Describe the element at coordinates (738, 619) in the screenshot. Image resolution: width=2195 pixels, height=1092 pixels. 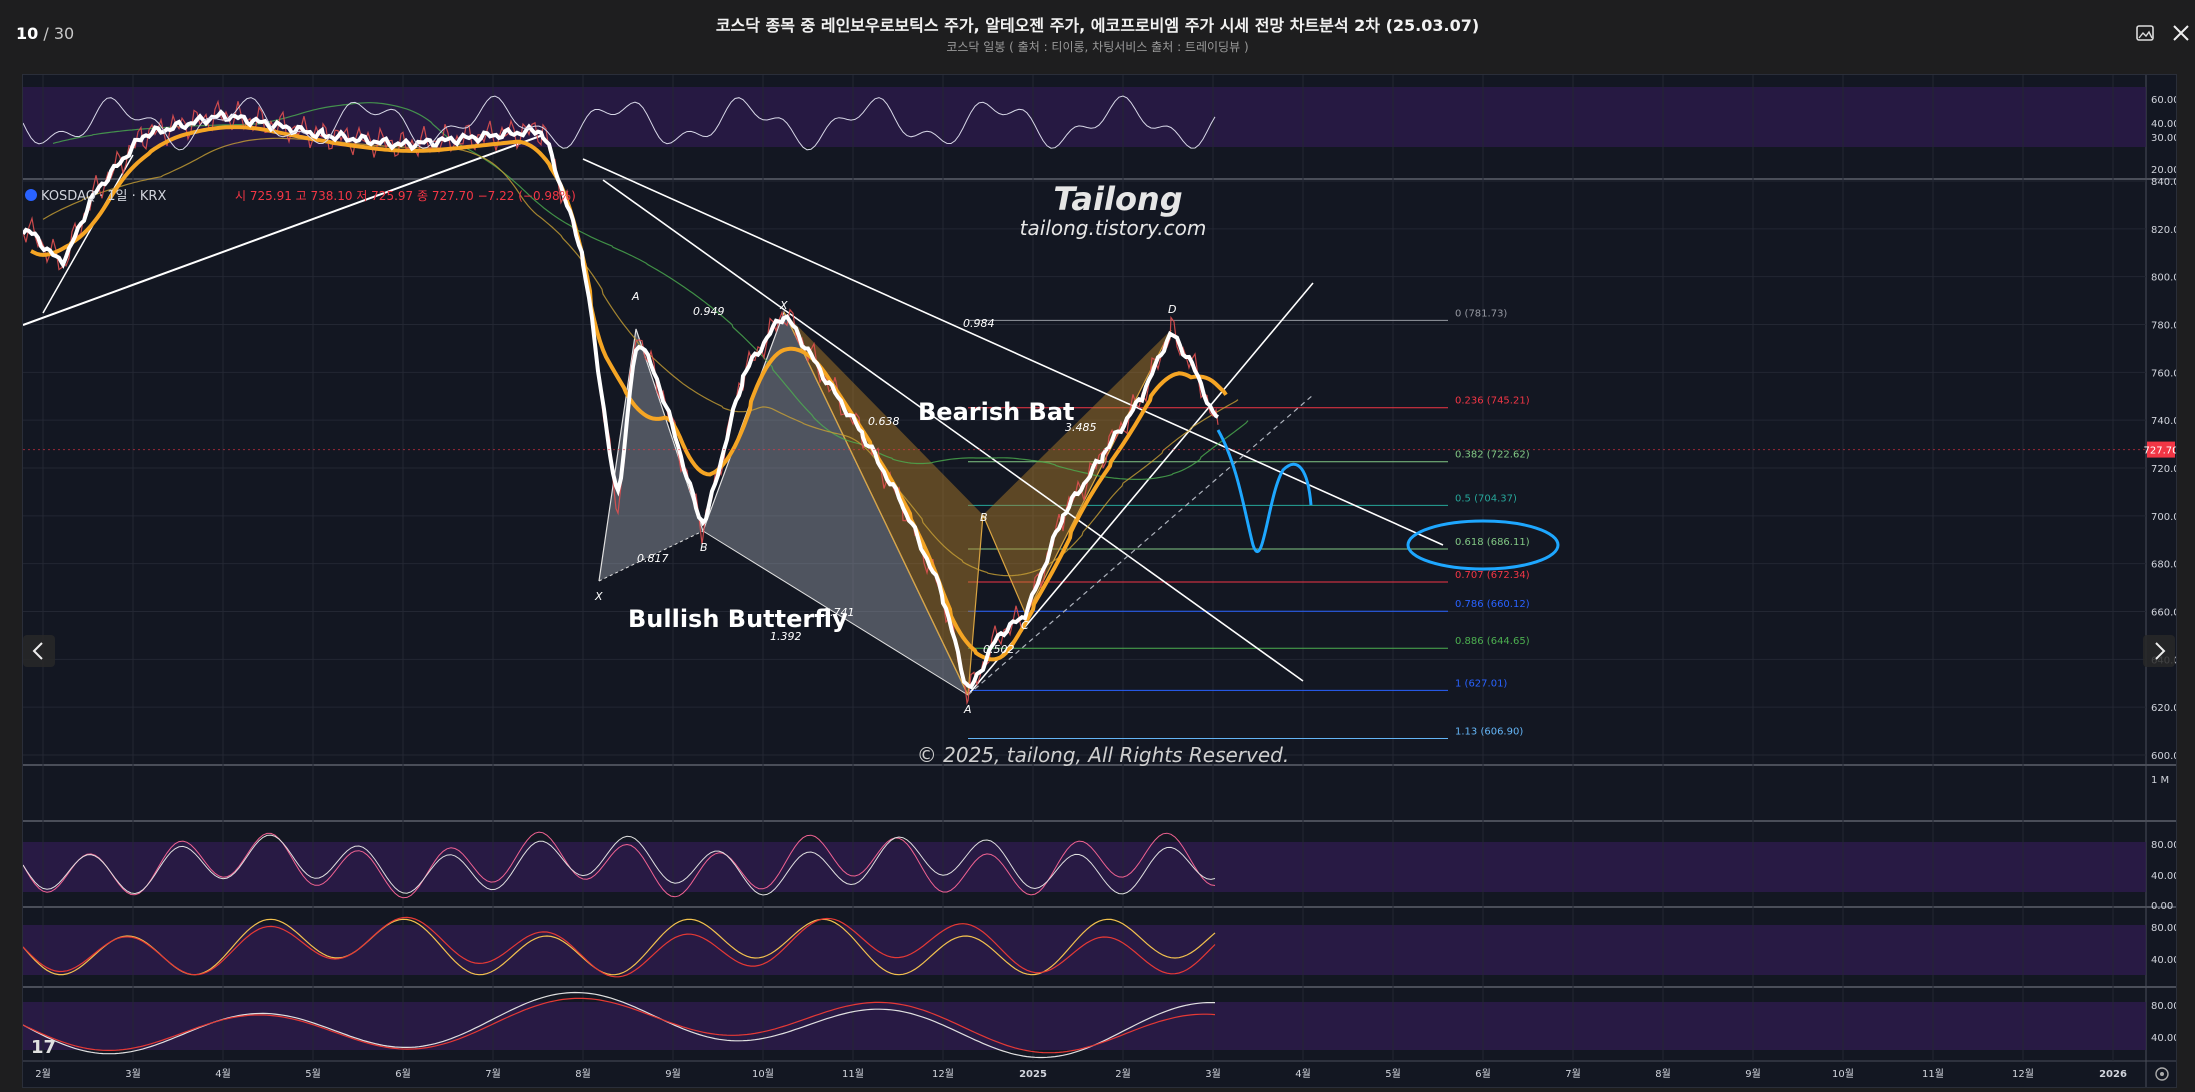
I see `pattern-label-butterfly: Bullish Butterfly` at that location.